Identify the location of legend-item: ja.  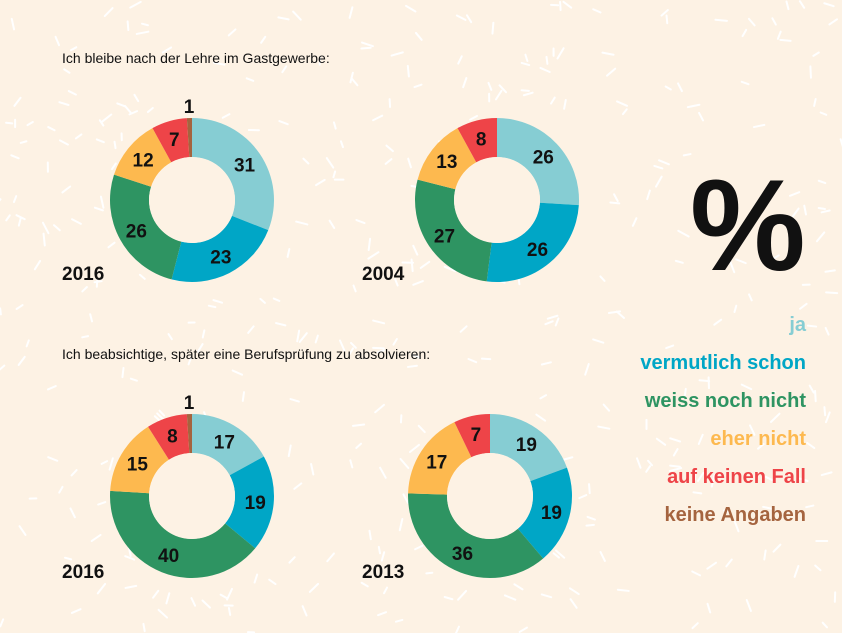
(797, 325).